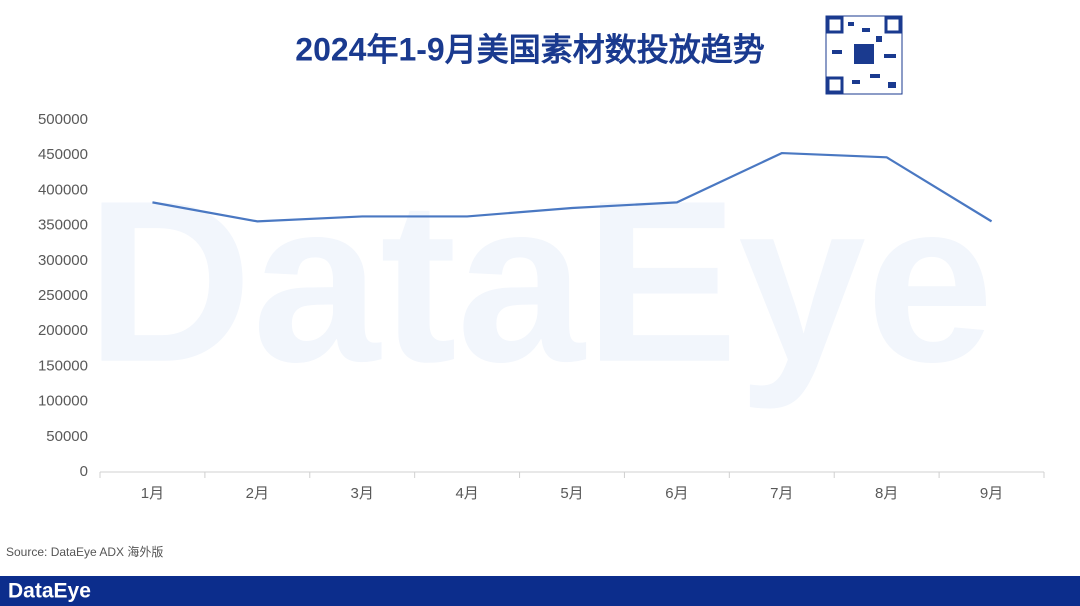 The height and width of the screenshot is (606, 1080). Describe the element at coordinates (63, 119) in the screenshot. I see `y-tick-label: 500000` at that location.